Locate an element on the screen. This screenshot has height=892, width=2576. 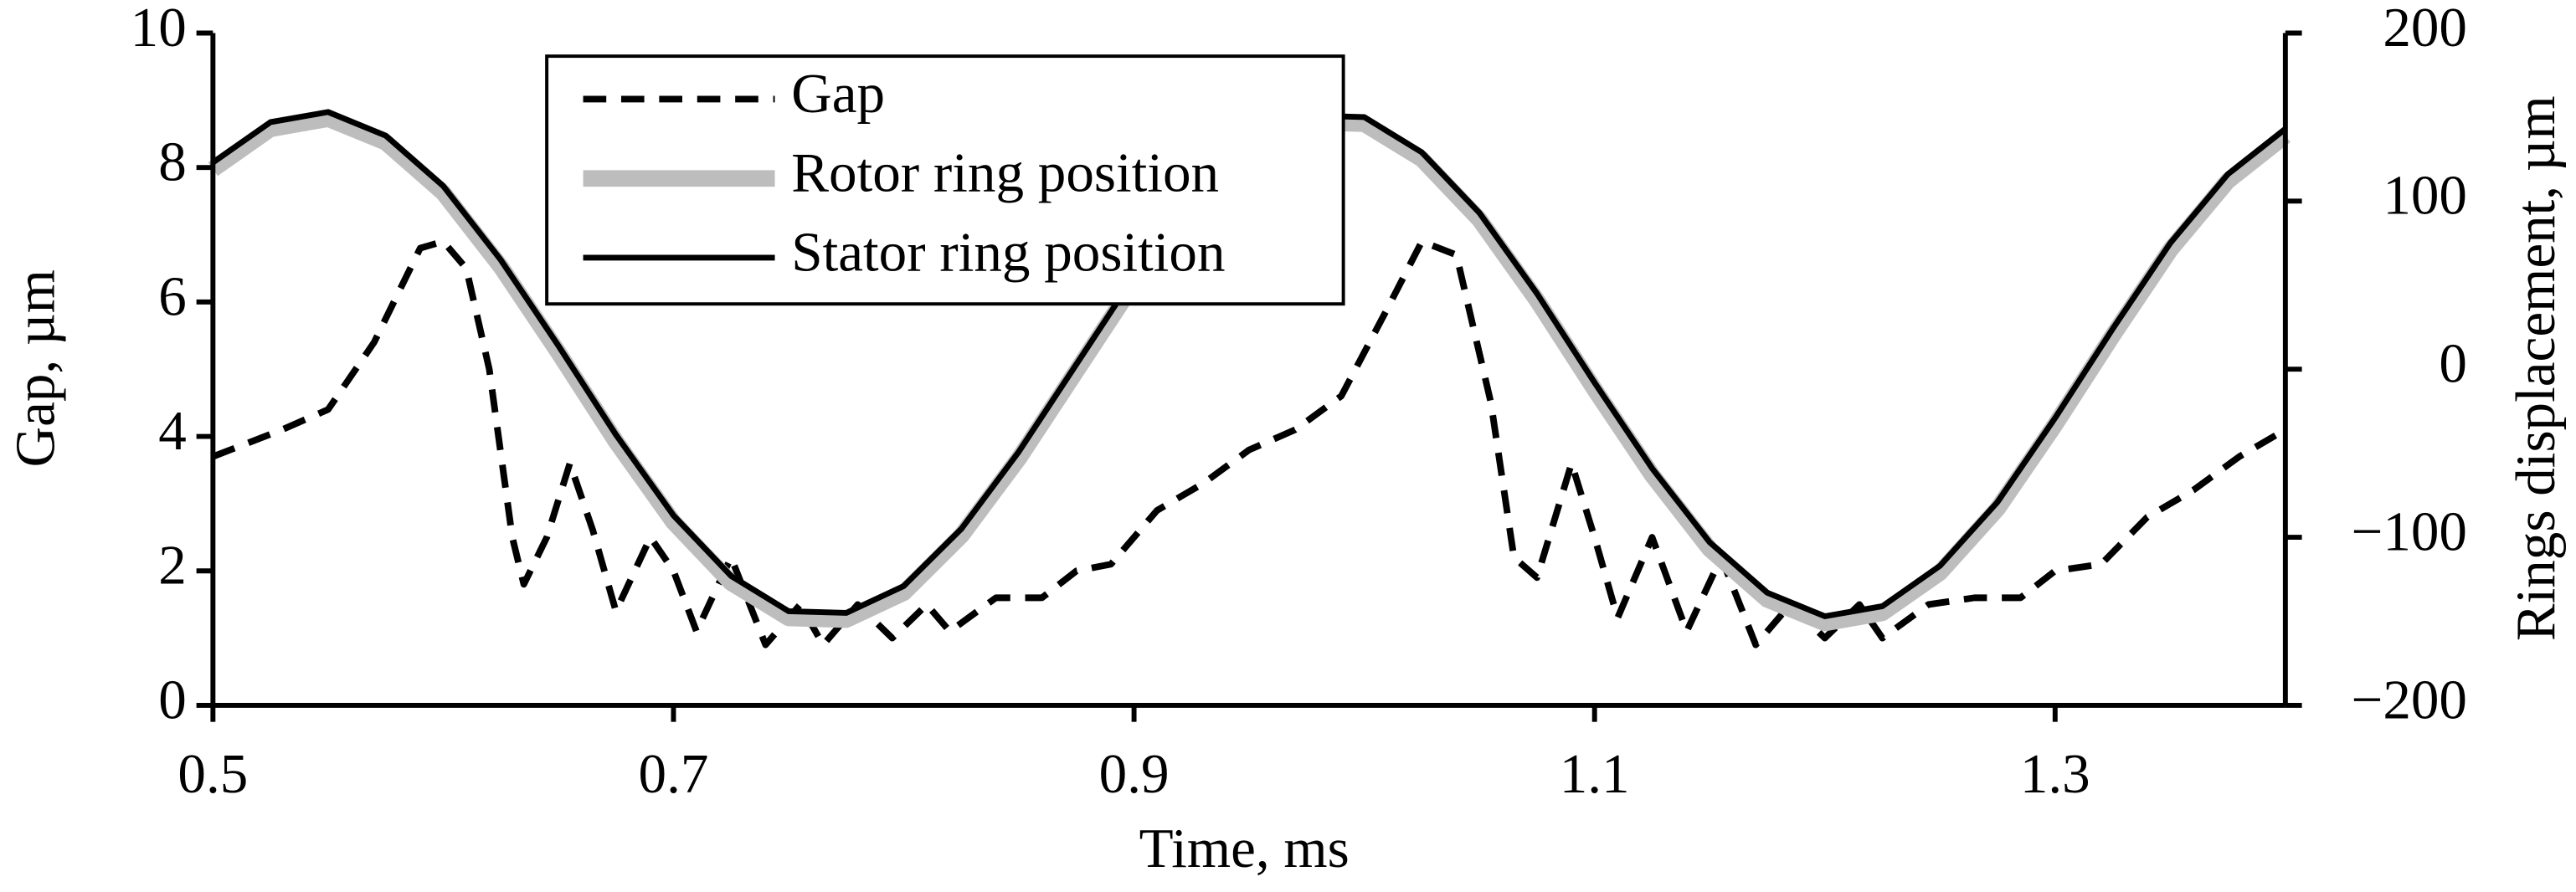
legend-label: Rotor ring position is located at coordinates (1005, 172).